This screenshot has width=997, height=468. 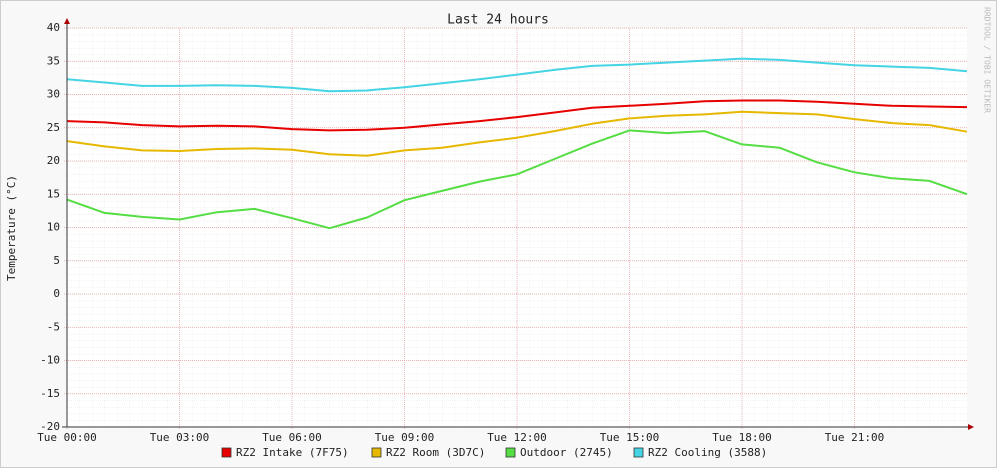 What do you see at coordinates (53, 27) in the screenshot?
I see `y-tick-label: 40` at bounding box center [53, 27].